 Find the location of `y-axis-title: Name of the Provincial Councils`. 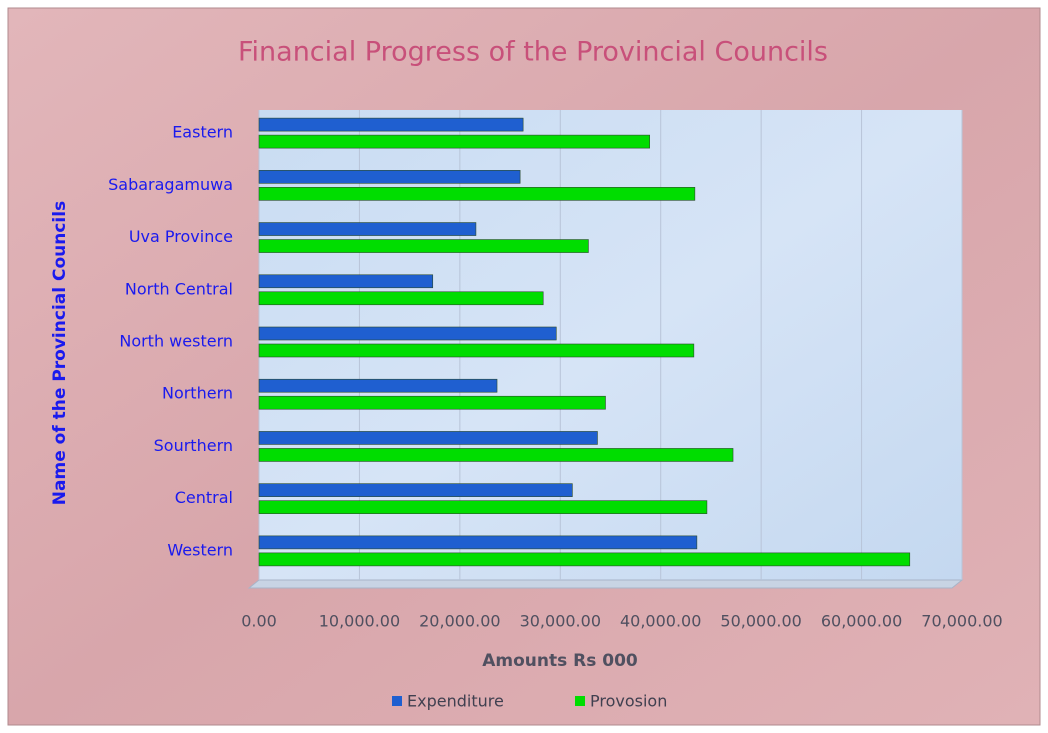

y-axis-title: Name of the Provincial Councils is located at coordinates (60, 353).